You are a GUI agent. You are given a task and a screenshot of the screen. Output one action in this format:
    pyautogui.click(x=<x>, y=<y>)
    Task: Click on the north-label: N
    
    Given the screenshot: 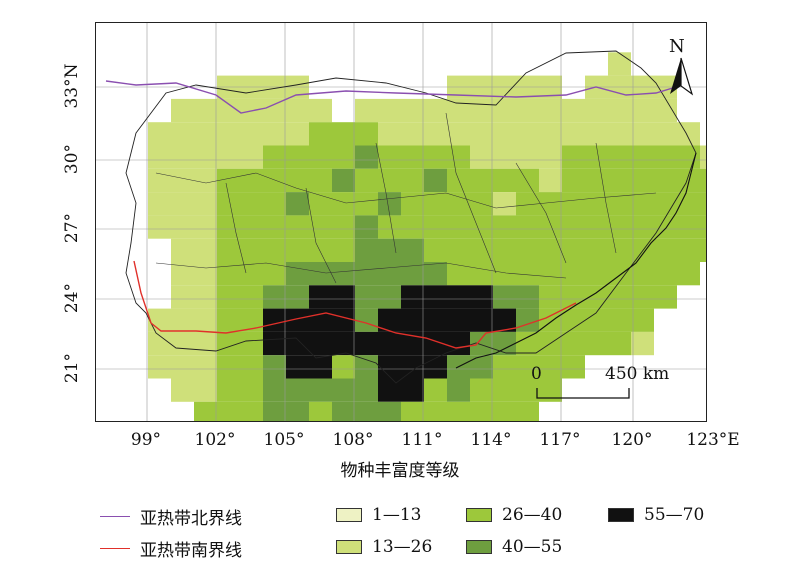 What is the action you would take?
    pyautogui.click(x=677, y=46)
    